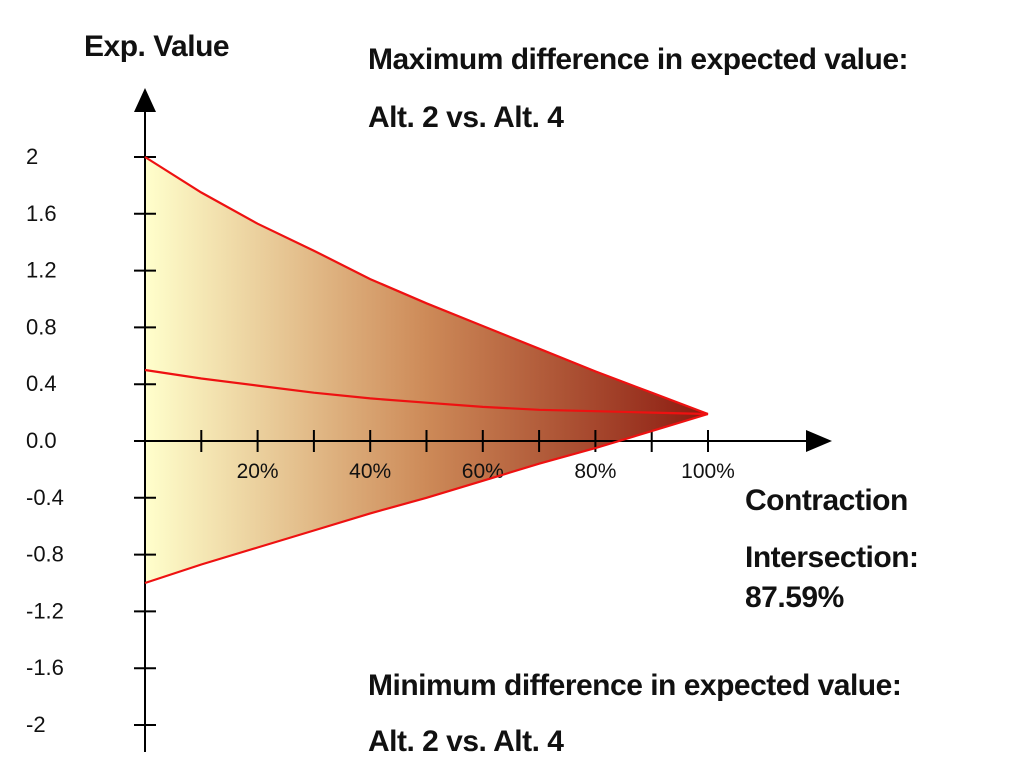 The image size is (1024, 775). I want to click on x-axis-arrow, so click(819, 441).